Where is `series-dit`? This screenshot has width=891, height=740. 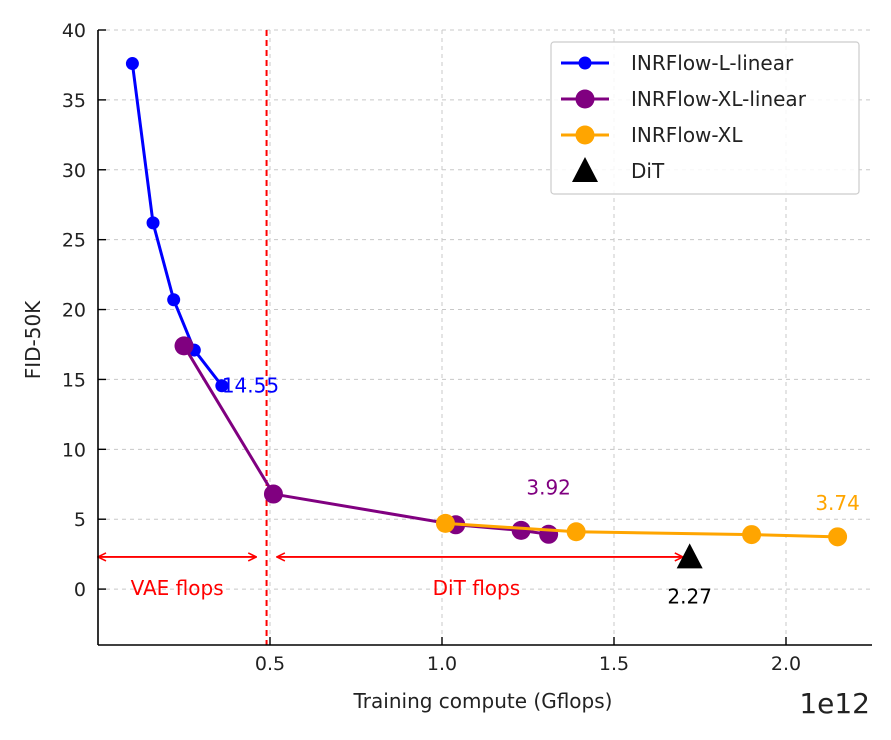
series-dit is located at coordinates (689, 556).